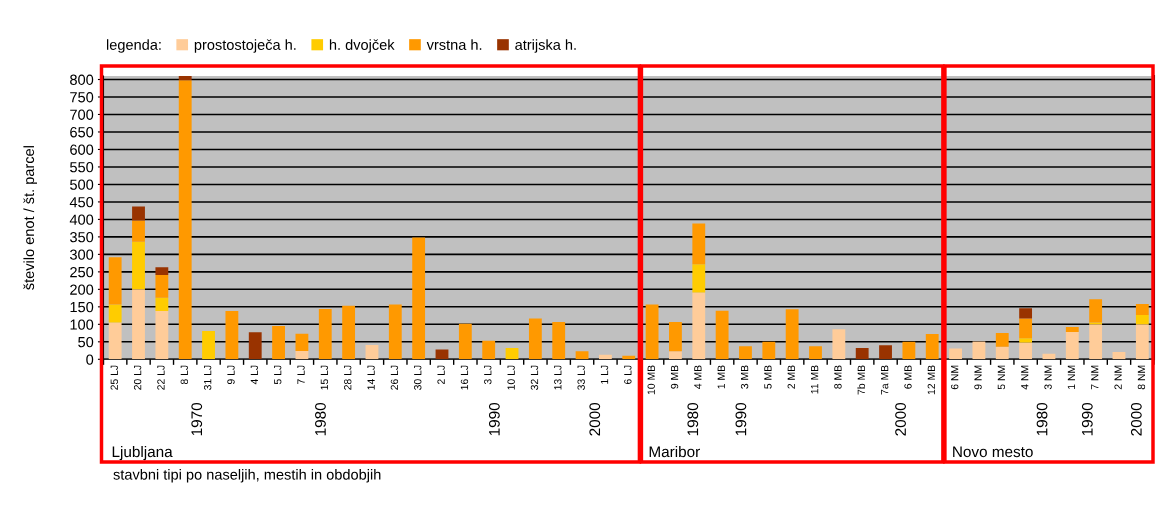 The image size is (1173, 506). What do you see at coordinates (30, 218) in the screenshot?
I see `y-axis-title: število enot / št. parcel` at bounding box center [30, 218].